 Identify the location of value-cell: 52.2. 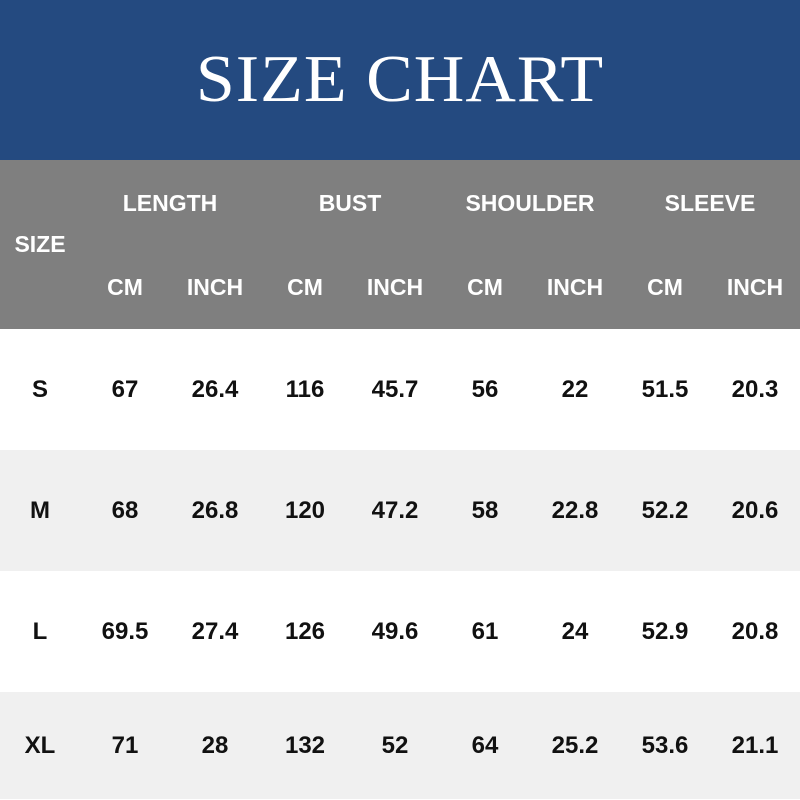
(665, 510).